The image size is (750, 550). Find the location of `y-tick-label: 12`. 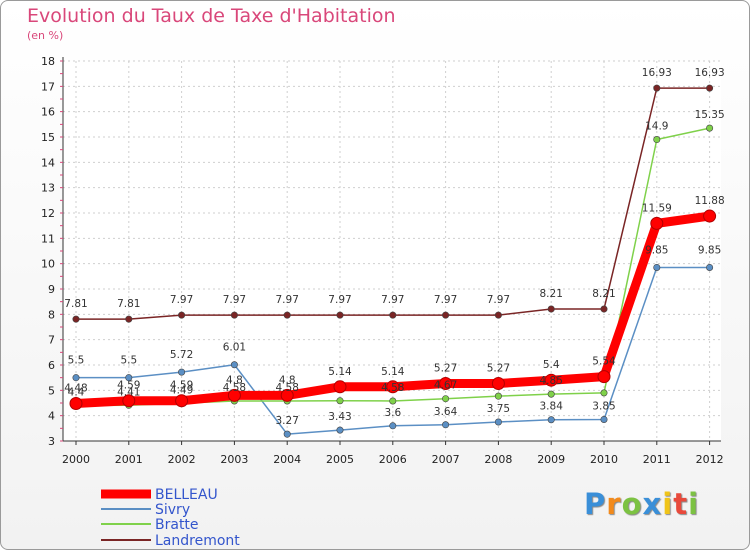

y-tick-label: 12 is located at coordinates (48, 213).